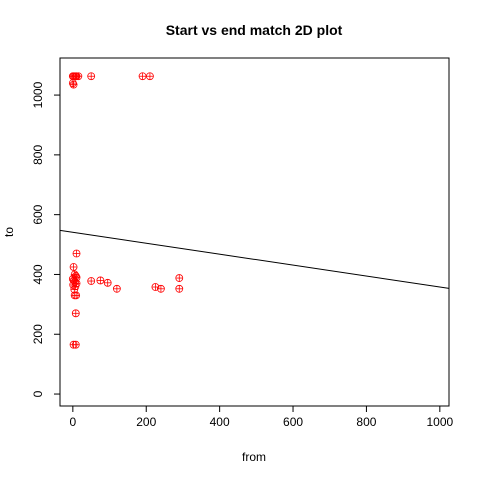 This screenshot has width=480, height=485. What do you see at coordinates (146, 422) in the screenshot?
I see `x-tick-label: 200` at bounding box center [146, 422].